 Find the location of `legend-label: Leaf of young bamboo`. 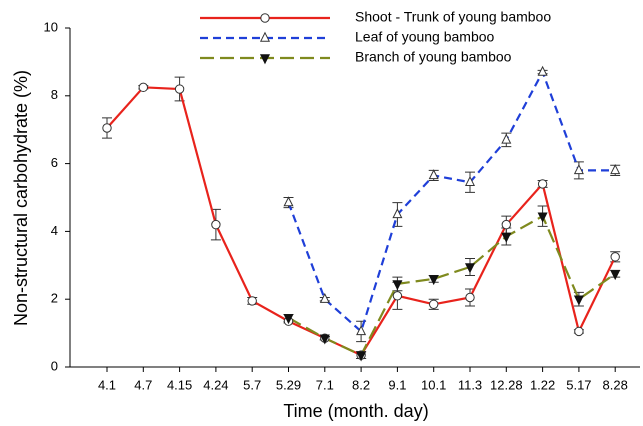

legend-label: Leaf of young bamboo is located at coordinates (425, 37).